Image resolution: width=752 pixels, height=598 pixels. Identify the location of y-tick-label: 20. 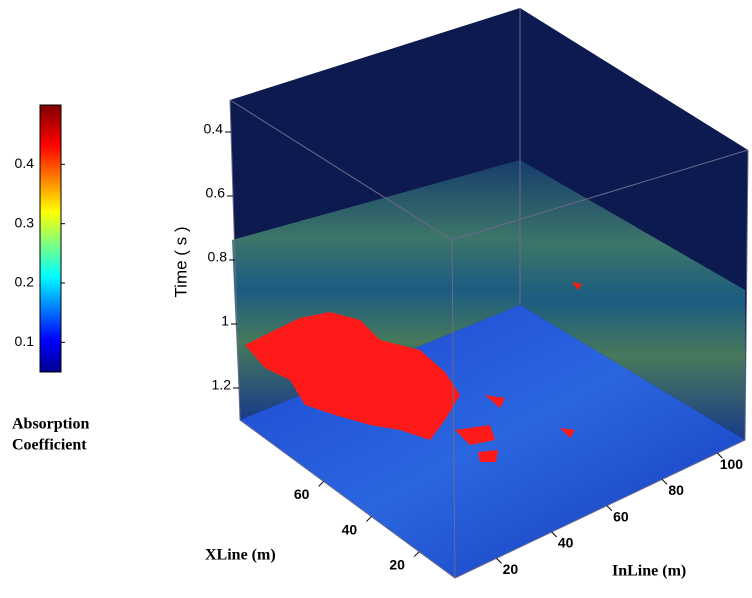
(397, 564).